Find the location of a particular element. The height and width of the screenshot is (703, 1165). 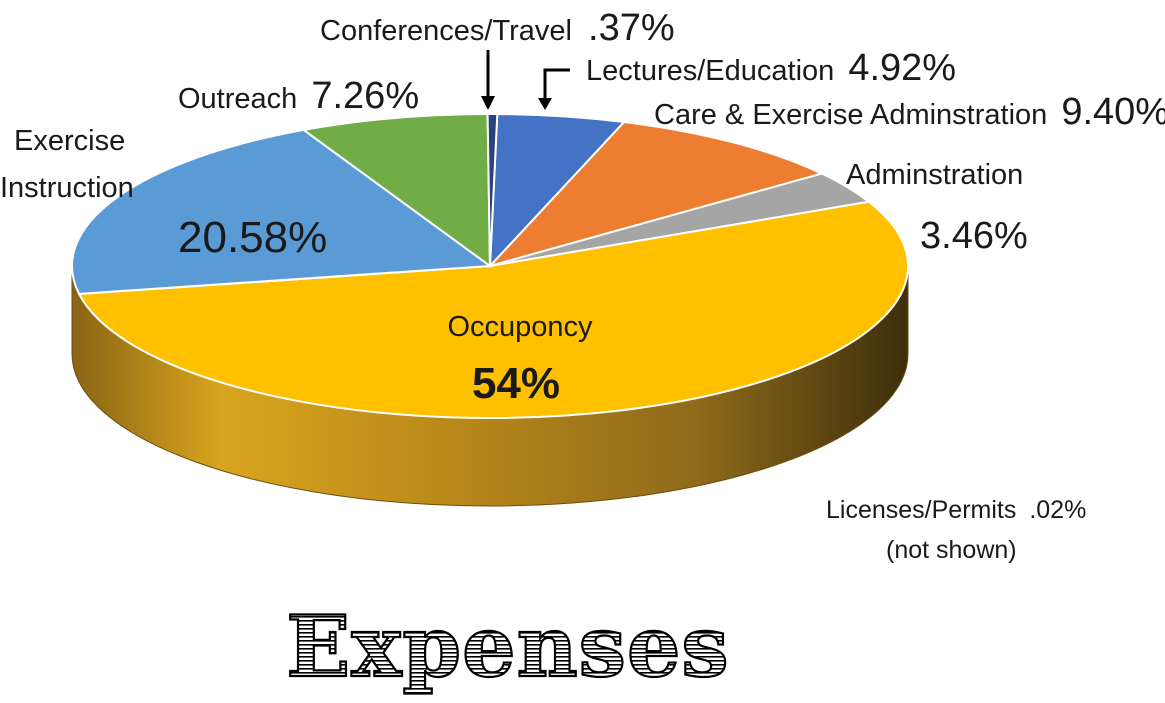

licenses-note: (not shown) is located at coordinates (951, 550).